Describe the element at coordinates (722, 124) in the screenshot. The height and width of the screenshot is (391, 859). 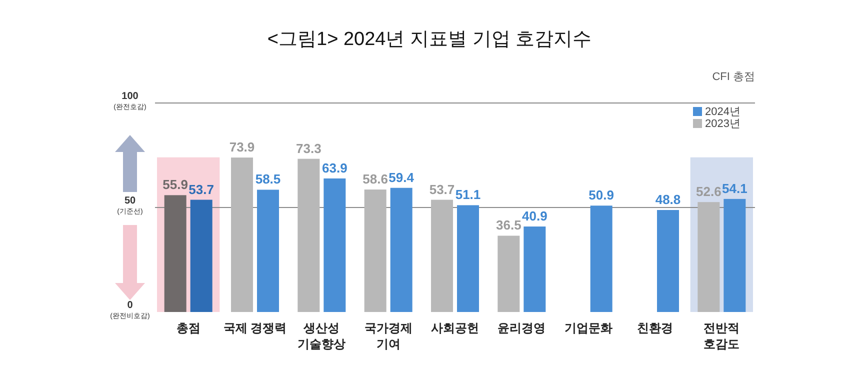
I see `legend-label: 2023년` at that location.